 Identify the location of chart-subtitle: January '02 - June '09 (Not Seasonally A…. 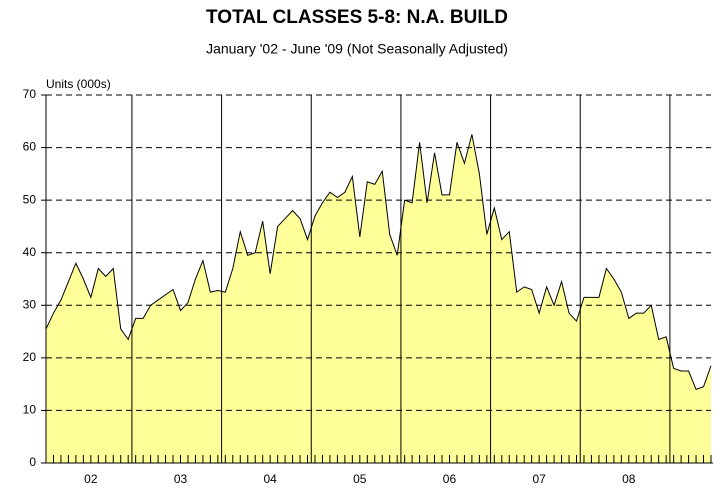
(357, 49).